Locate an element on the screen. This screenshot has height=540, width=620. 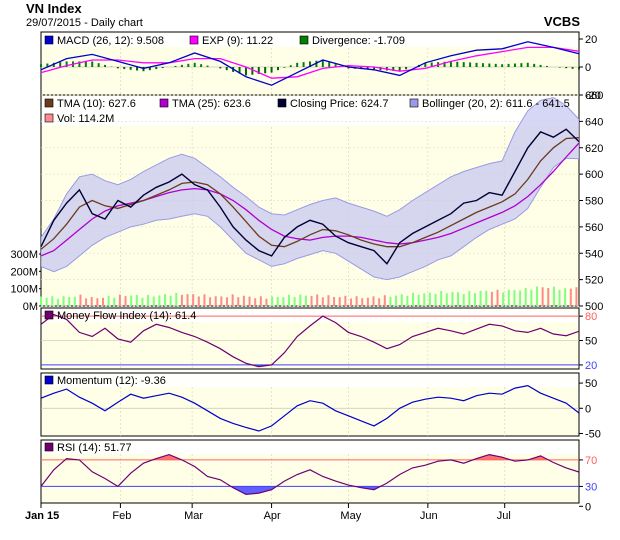
legend-entry: MACD (26, 12): 9.508 is located at coordinates (110, 41).